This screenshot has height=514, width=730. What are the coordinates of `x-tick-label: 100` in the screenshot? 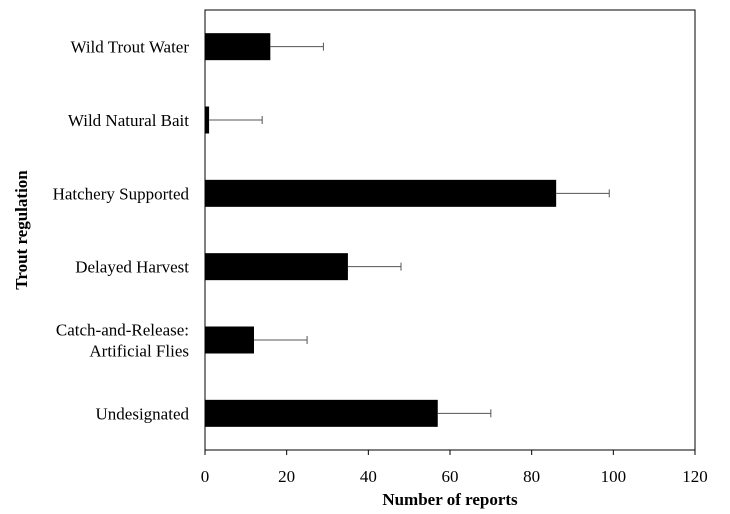 It's located at (614, 476).